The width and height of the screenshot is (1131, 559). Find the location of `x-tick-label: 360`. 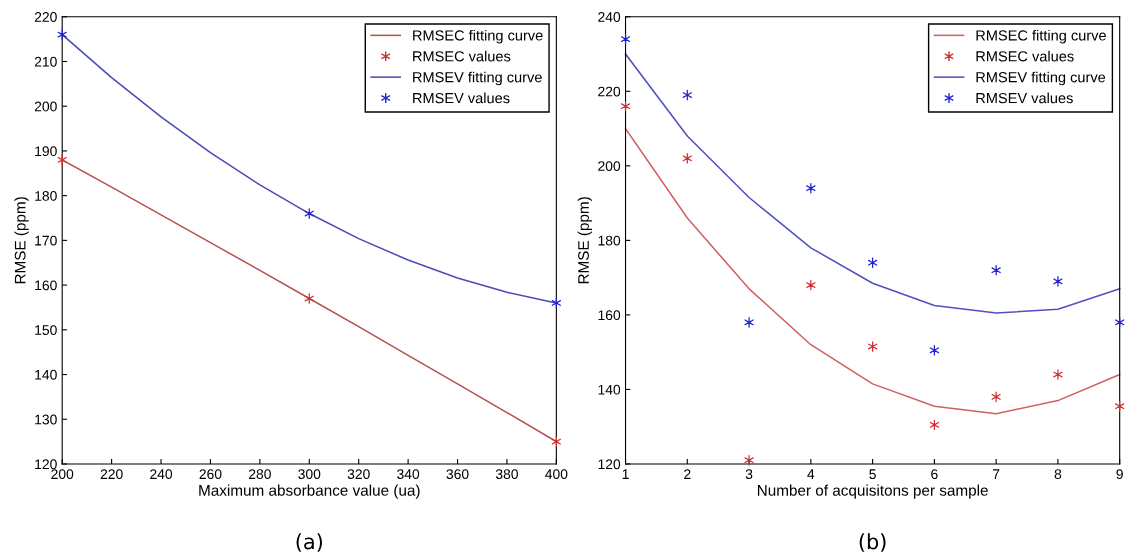

x-tick-label: 360 is located at coordinates (457, 474).